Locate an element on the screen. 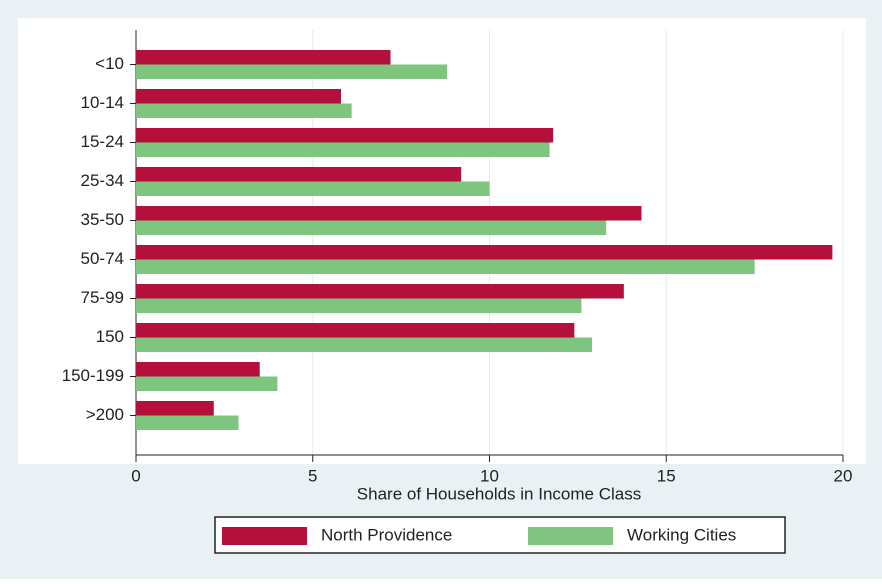 This screenshot has height=584, width=882. x-tick-label: 15 is located at coordinates (666, 475).